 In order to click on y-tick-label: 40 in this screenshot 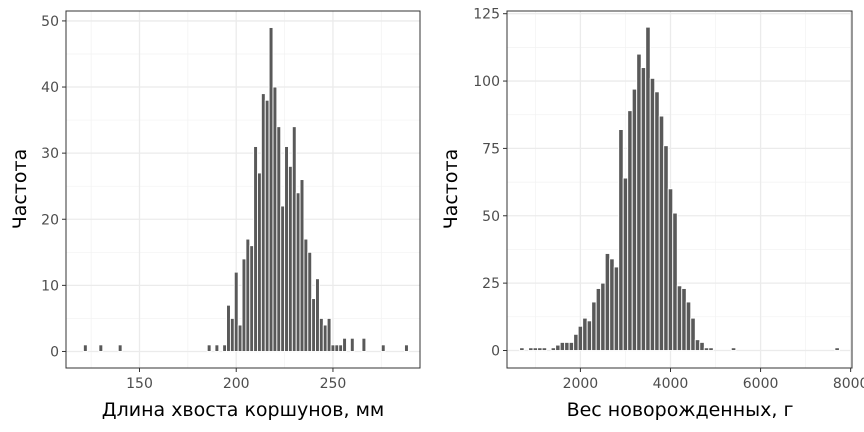, I will do `click(50, 88)`.